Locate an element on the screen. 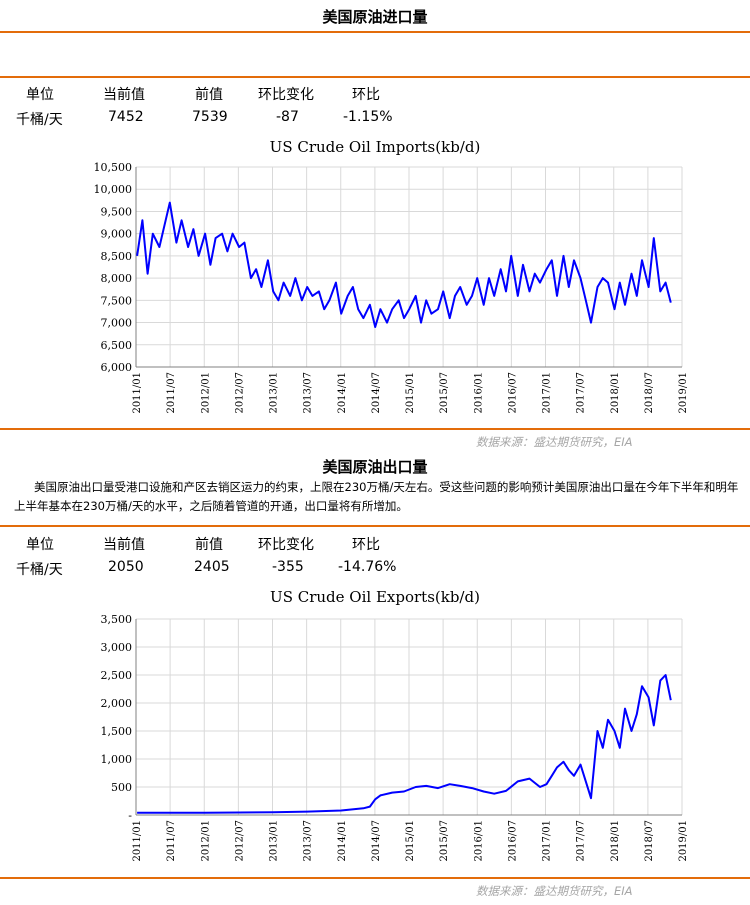 The image size is (750, 905). y-tick-label: 3,000 is located at coordinates (117, 647).